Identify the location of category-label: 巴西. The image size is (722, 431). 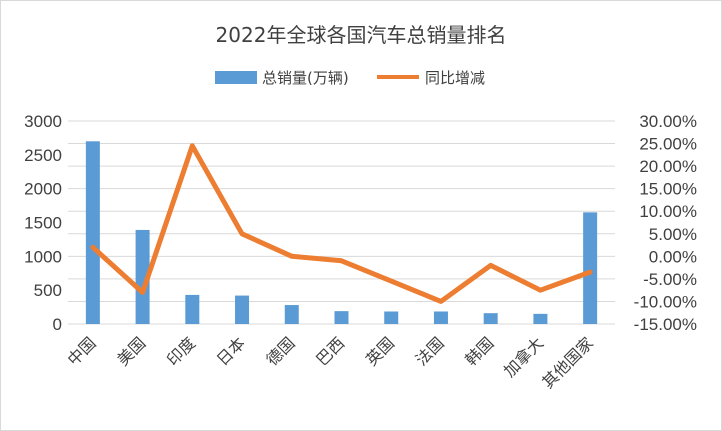
(330, 351).